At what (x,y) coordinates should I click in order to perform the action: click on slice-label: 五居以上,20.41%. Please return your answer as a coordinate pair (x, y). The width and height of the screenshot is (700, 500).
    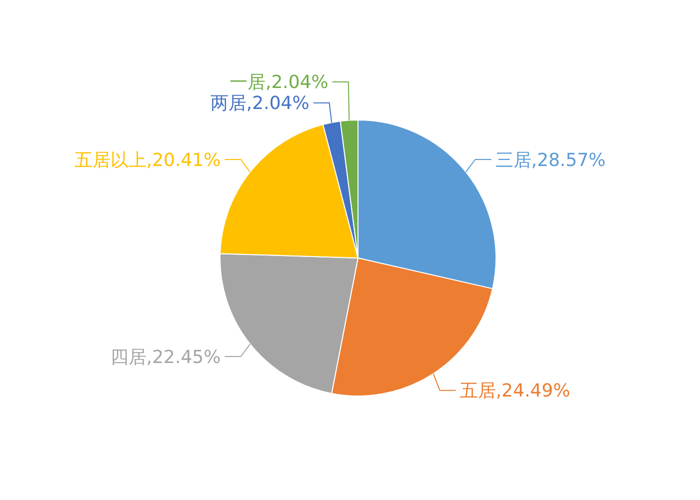
    Looking at the image, I should click on (147, 160).